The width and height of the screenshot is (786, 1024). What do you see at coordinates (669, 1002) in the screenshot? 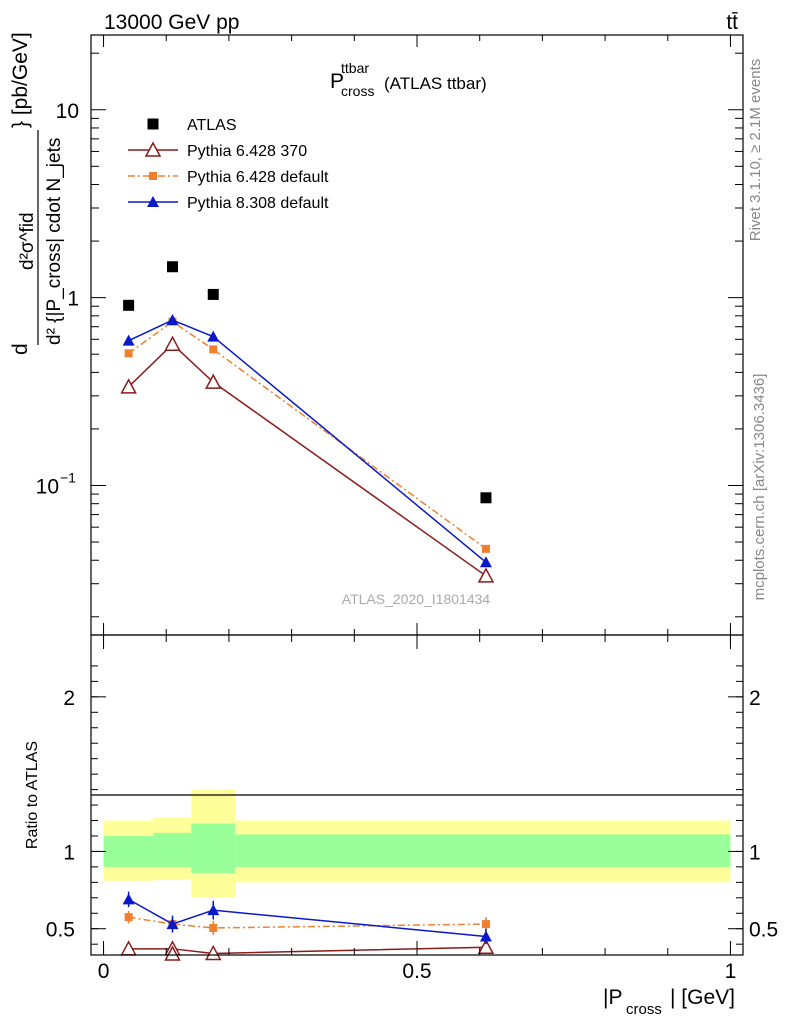
I see `x-axis-label: |P cross | [GeV]` at bounding box center [669, 1002].